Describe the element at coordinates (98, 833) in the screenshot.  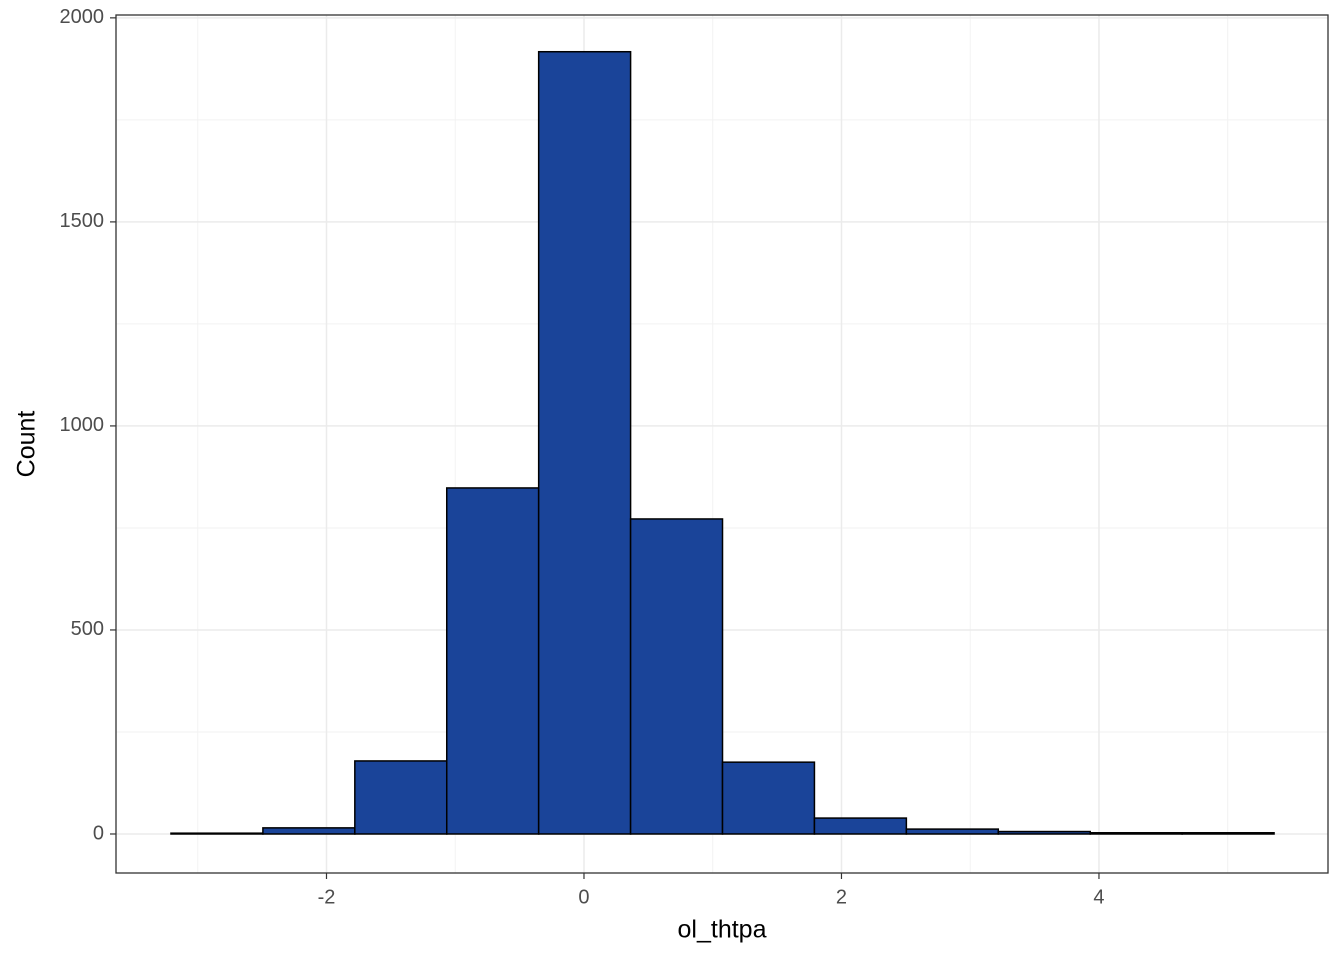
I see `y-tick-label: 0` at that location.